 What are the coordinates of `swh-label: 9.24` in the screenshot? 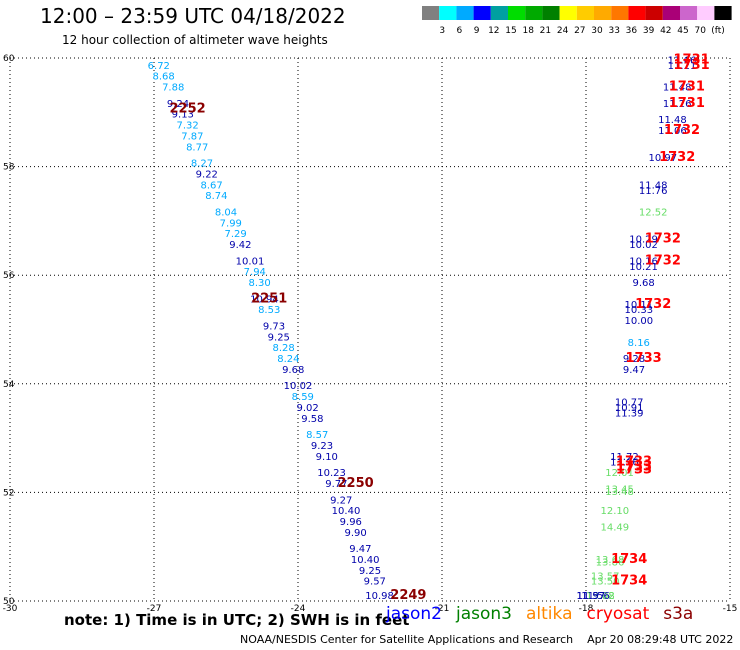 It's located at (178, 104).